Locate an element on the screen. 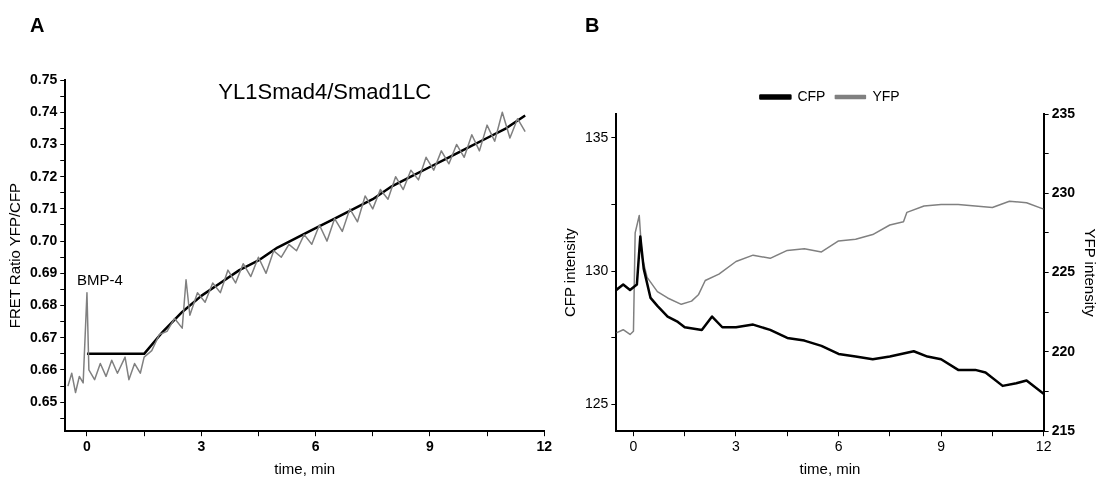 The height and width of the screenshot is (481, 1110). y2-tick-label: 220 is located at coordinates (1063, 350).